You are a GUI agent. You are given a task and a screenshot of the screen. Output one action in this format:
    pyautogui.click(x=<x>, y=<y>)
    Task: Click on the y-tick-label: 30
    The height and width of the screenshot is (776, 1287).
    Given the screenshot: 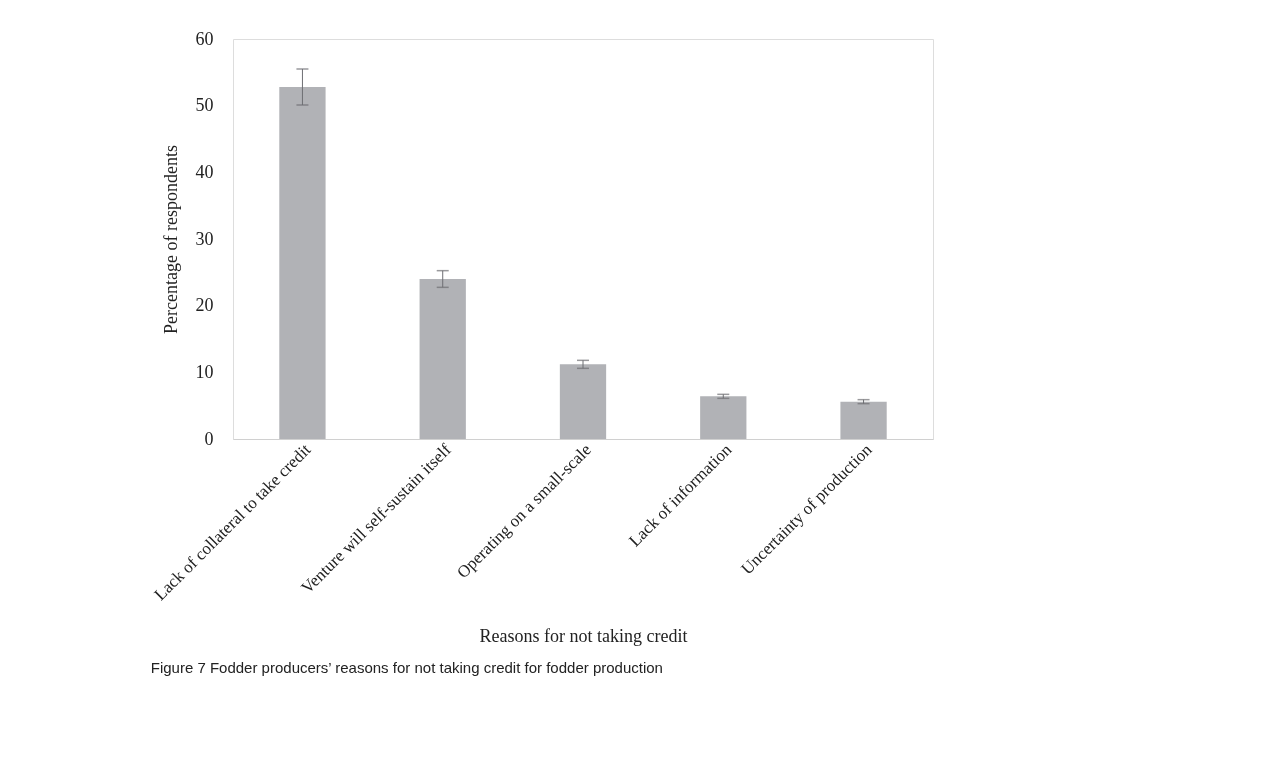 What is the action you would take?
    pyautogui.click(x=204, y=238)
    